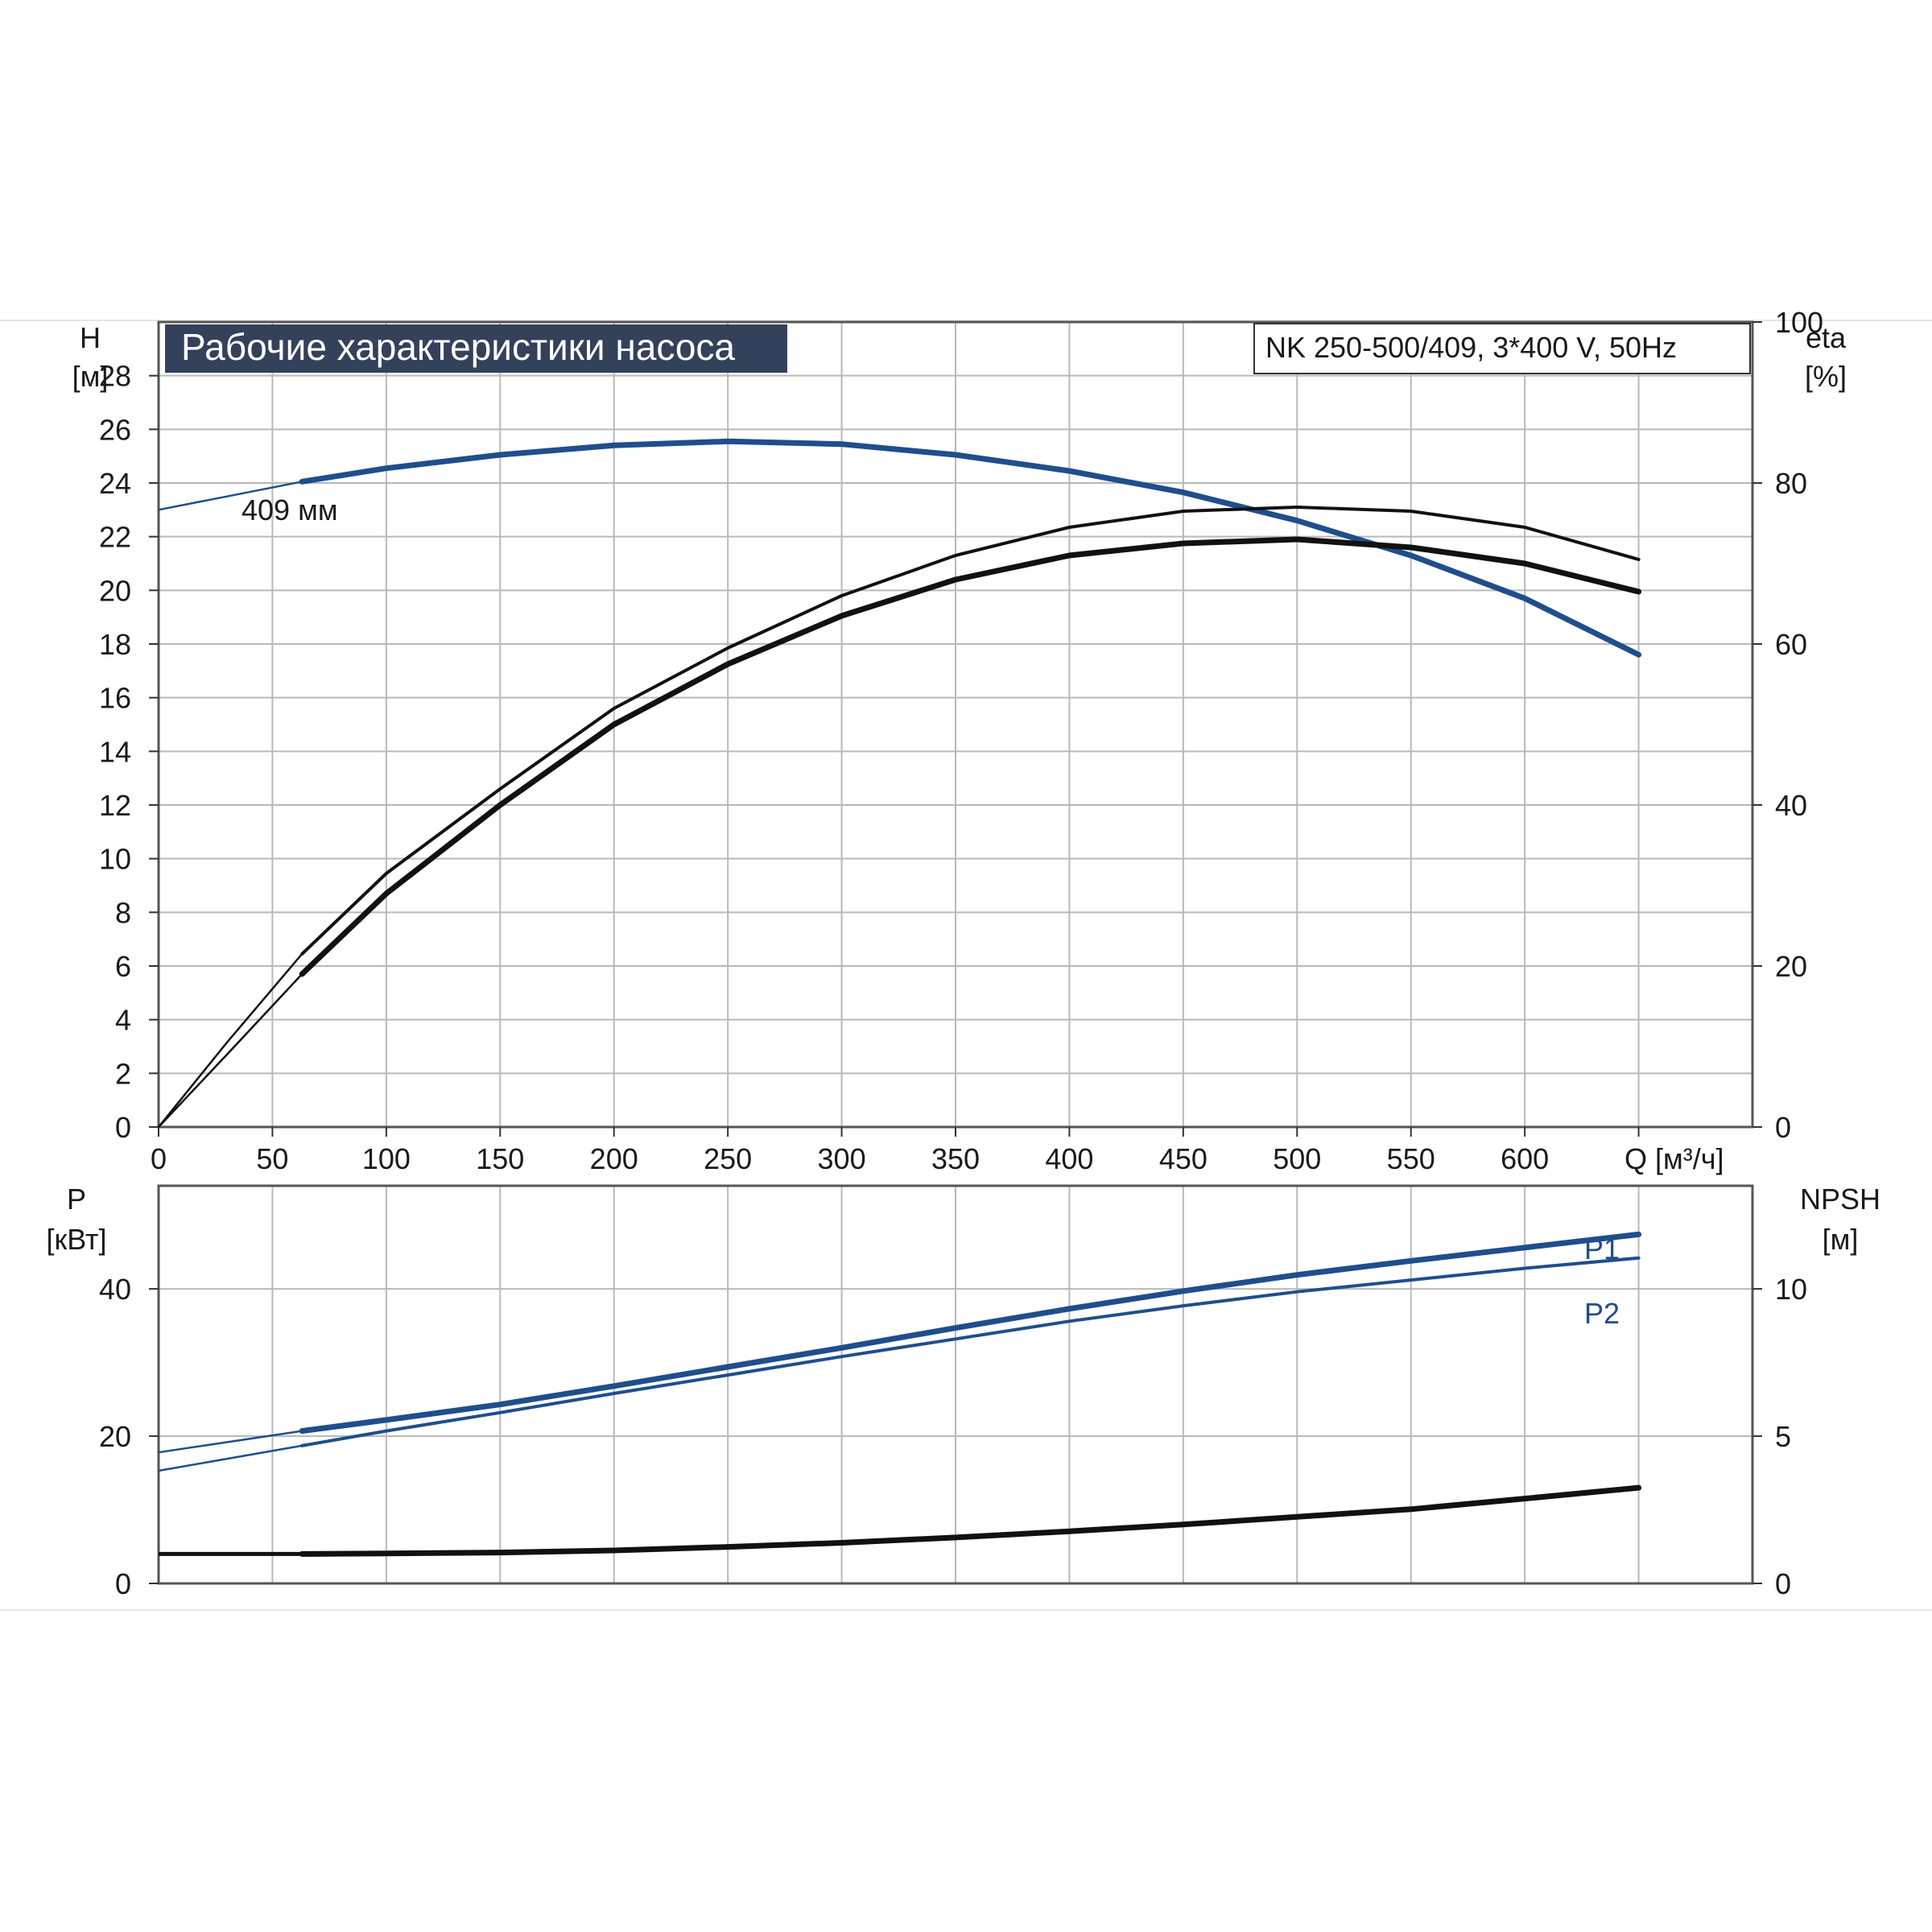 The height and width of the screenshot is (1932, 1932). Describe the element at coordinates (76, 1239) in the screenshot. I see `y-axis-label-p-unit: [кВт]` at that location.